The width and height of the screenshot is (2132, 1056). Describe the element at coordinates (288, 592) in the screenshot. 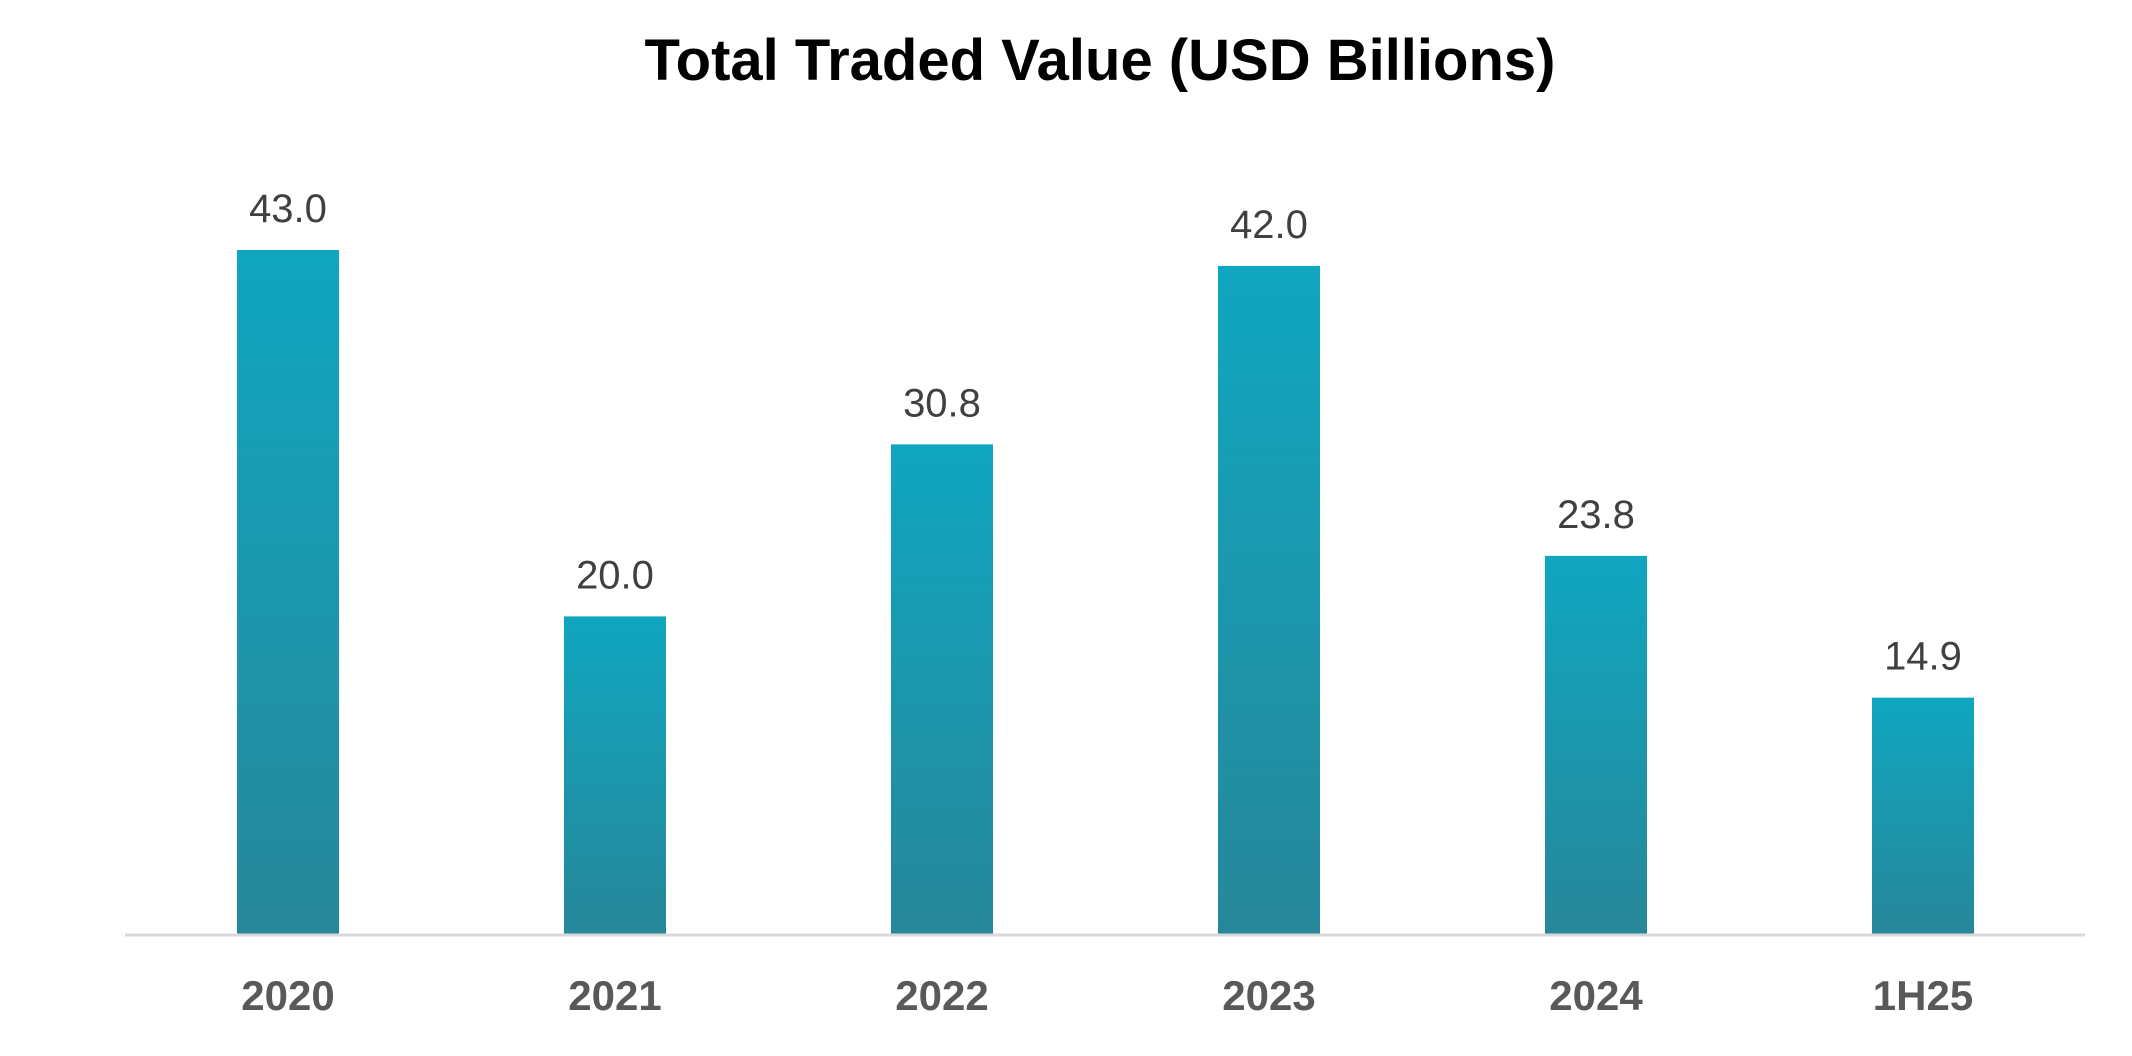

I see `bar-2020` at that location.